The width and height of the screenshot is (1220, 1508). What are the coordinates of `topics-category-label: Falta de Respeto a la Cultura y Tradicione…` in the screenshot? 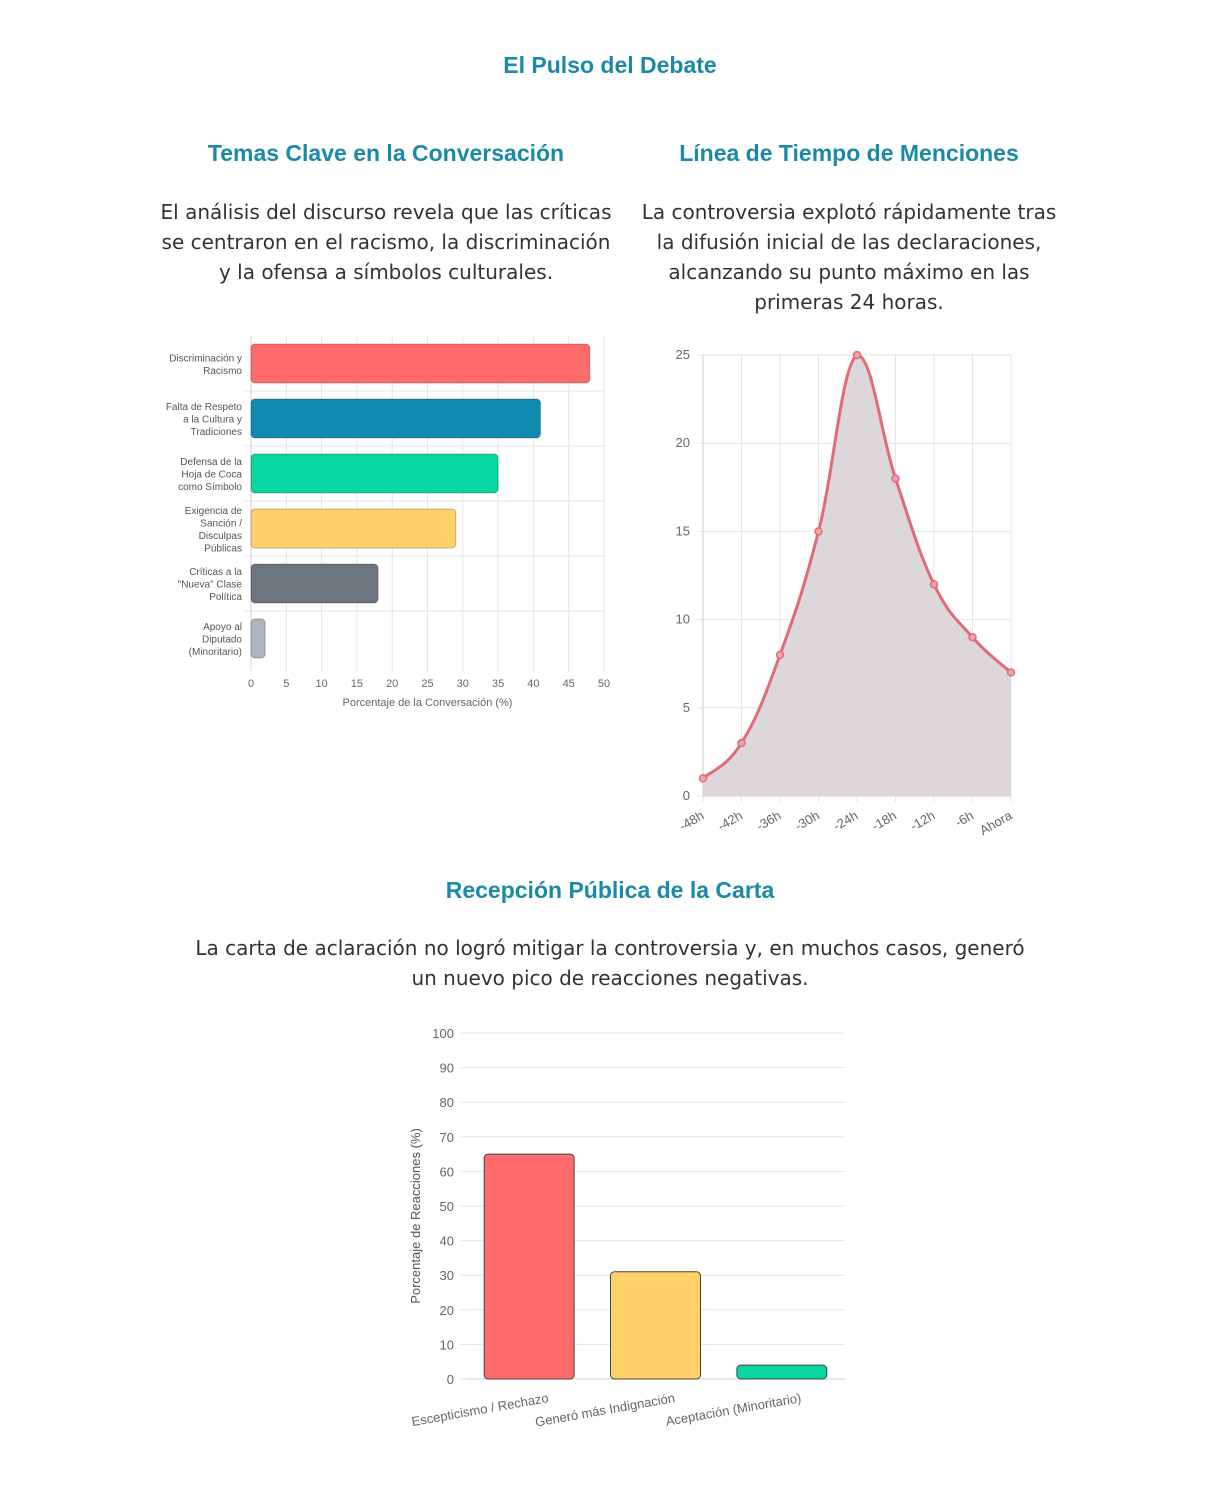 It's located at (204, 420).